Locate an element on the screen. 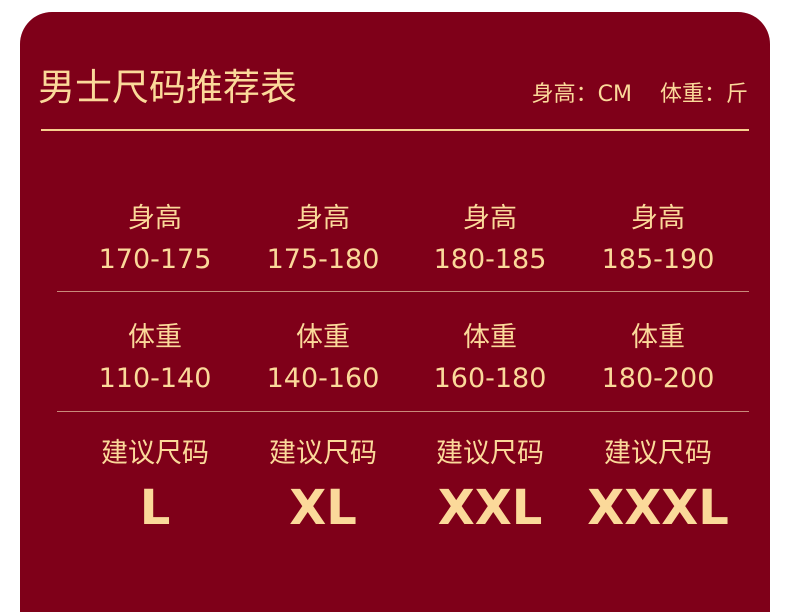 The height and width of the screenshot is (612, 790). weight-unit: 体重：斤 is located at coordinates (703, 94).